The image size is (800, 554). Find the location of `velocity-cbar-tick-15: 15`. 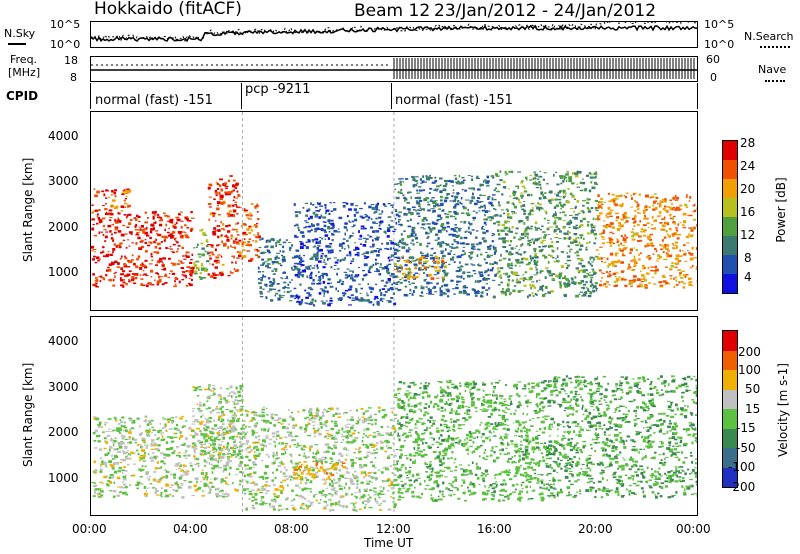

velocity-cbar-tick-15: 15 is located at coordinates (753, 409).